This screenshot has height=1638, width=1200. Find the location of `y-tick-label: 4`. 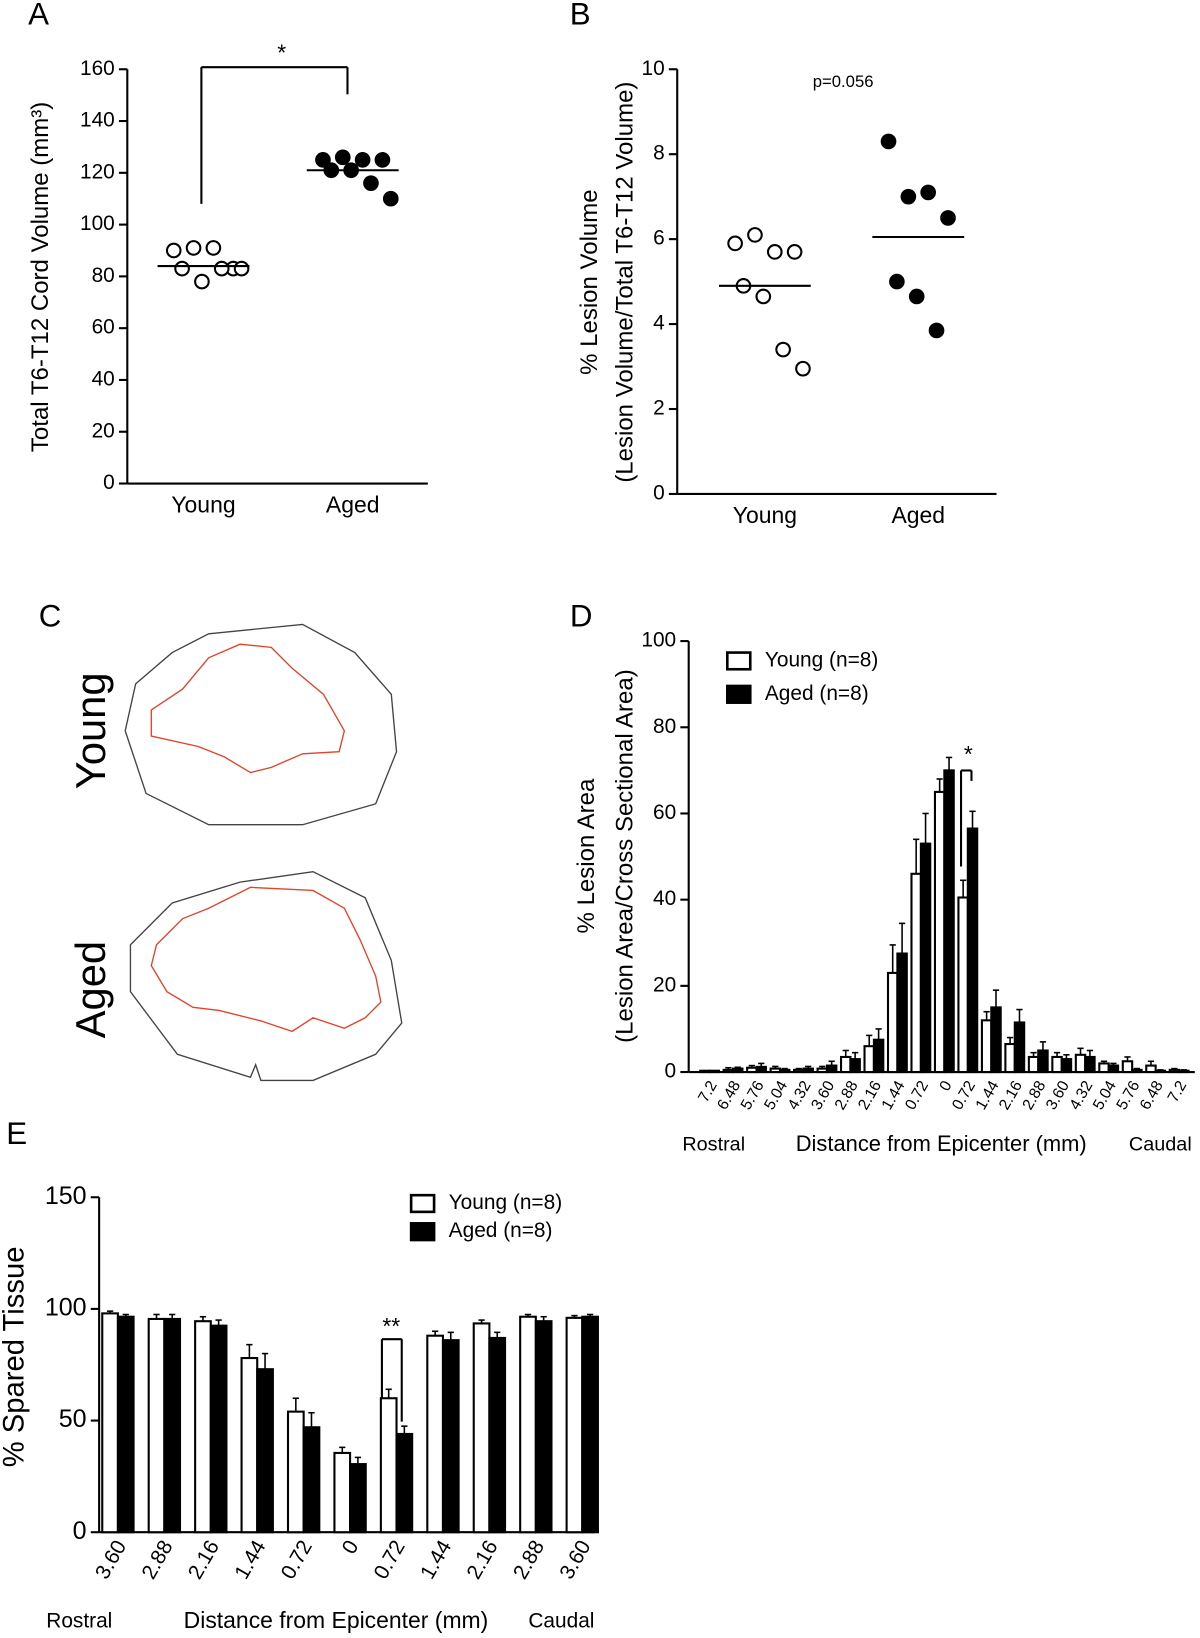

y-tick-label: 4 is located at coordinates (659, 323).